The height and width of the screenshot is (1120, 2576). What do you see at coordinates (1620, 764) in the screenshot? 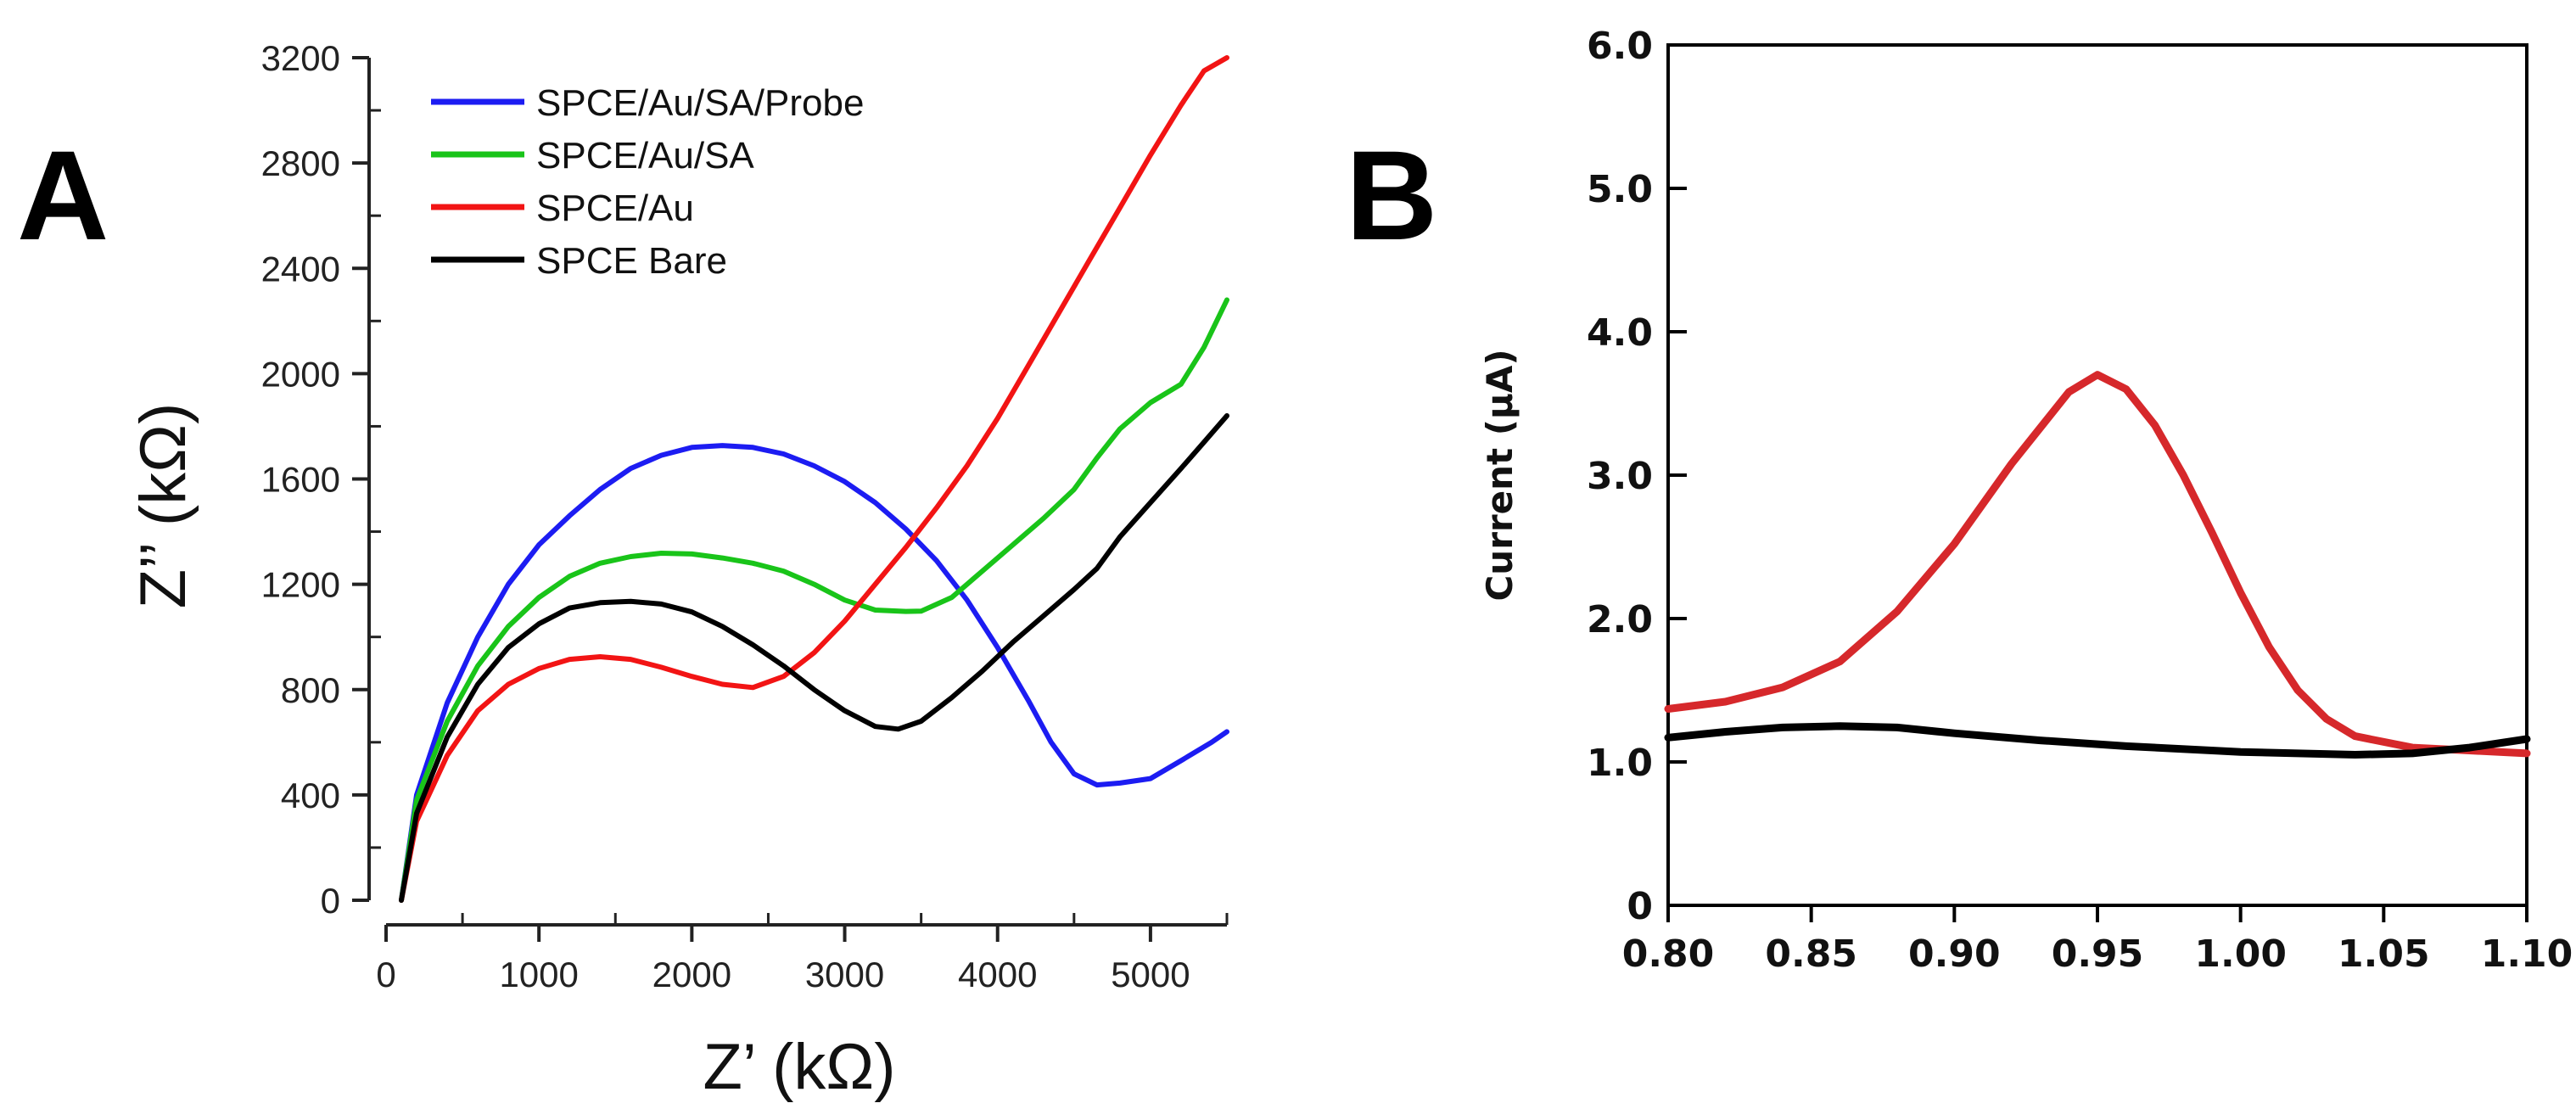
I see `panel-b-y-tick-label: 1.0` at bounding box center [1620, 764].